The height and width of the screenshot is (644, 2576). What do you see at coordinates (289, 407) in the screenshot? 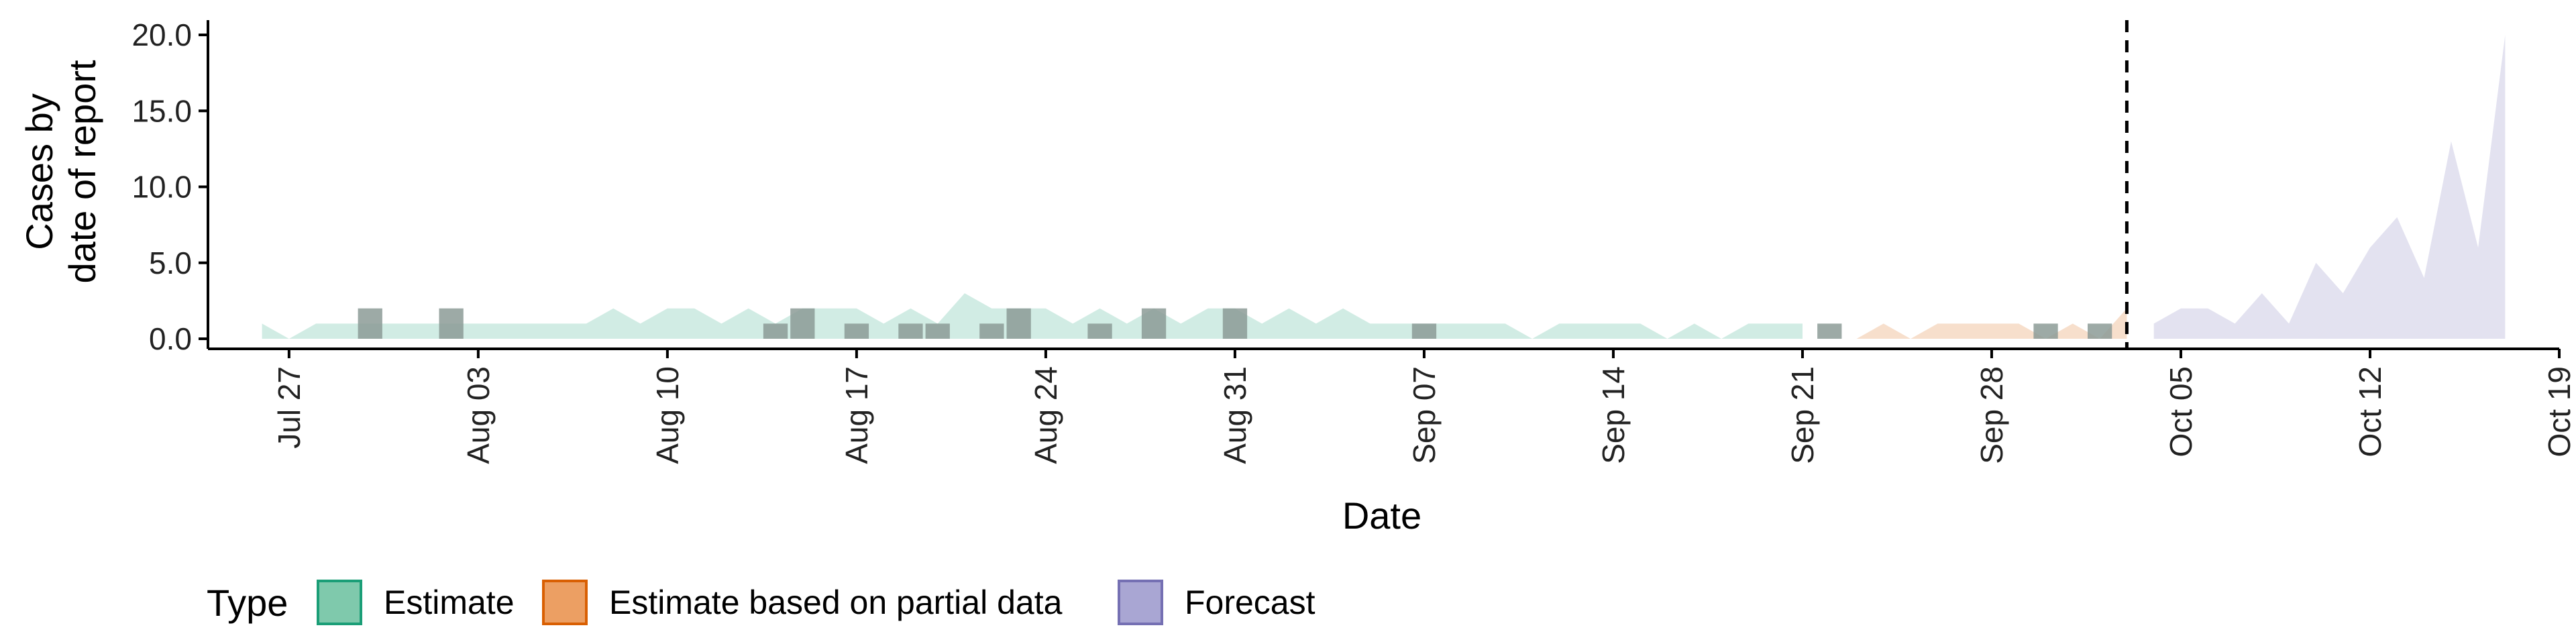
I see `x-tick-label: Jul 27` at bounding box center [289, 407].